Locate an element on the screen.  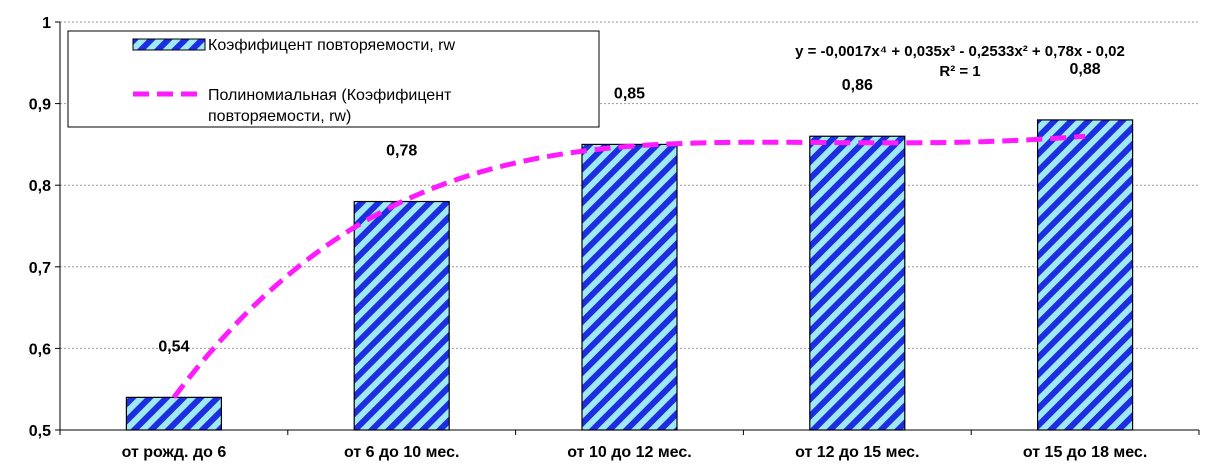
data-label: 0,54 is located at coordinates (173, 346).